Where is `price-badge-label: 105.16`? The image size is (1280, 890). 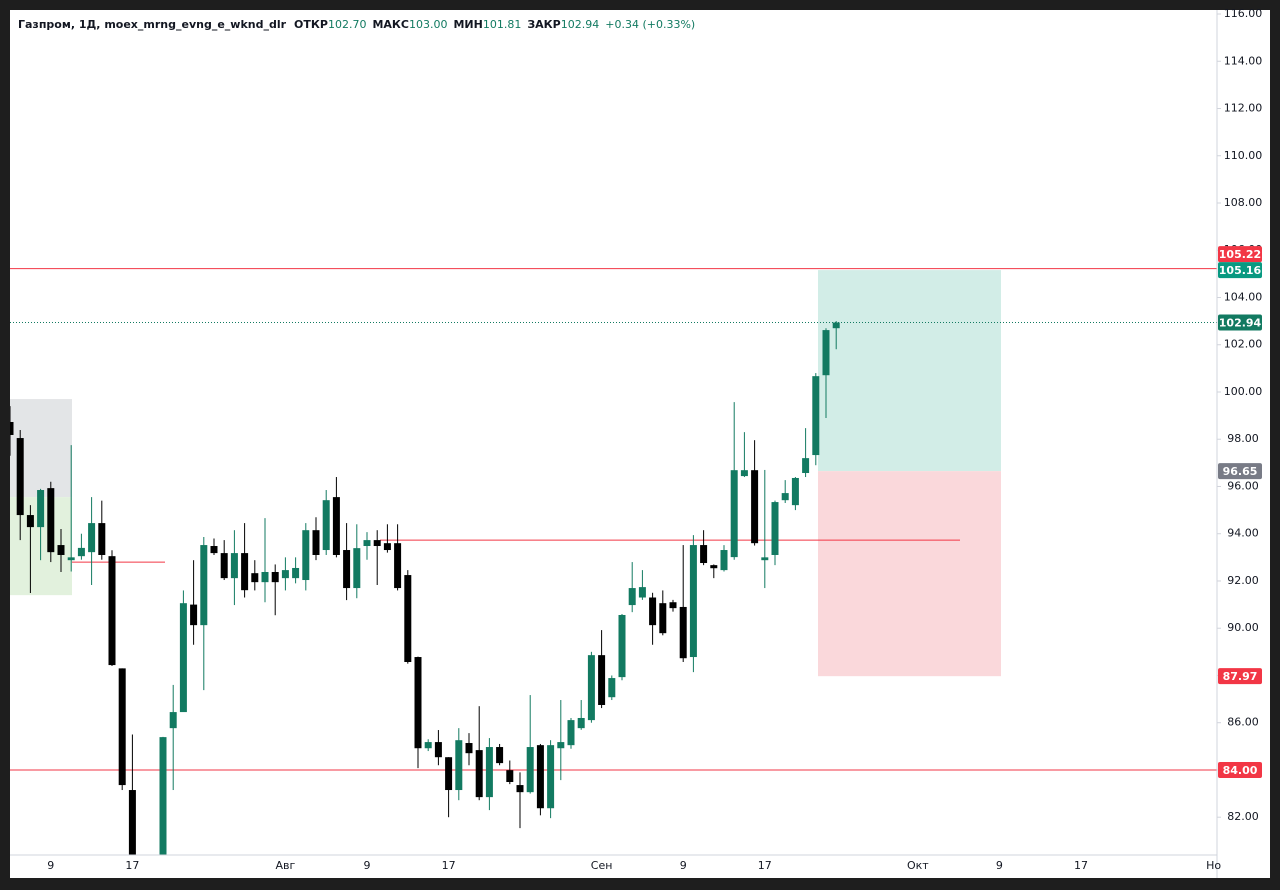 price-badge-label: 105.16 is located at coordinates (1240, 270).